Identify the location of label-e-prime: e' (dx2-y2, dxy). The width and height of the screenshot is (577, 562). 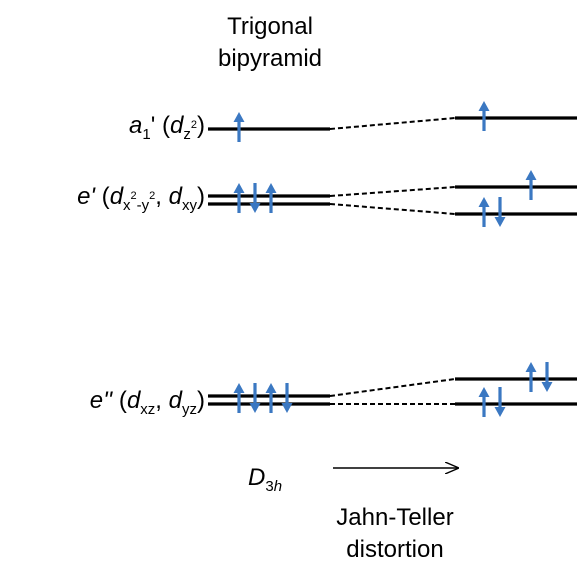
(141, 198).